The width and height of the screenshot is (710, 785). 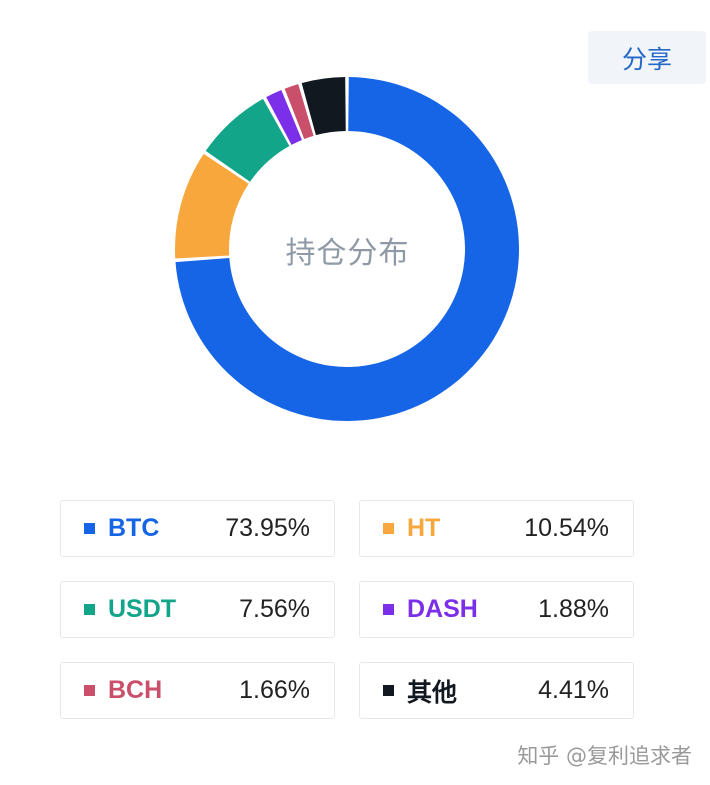 What do you see at coordinates (424, 528) in the screenshot?
I see `legend-name: HT` at bounding box center [424, 528].